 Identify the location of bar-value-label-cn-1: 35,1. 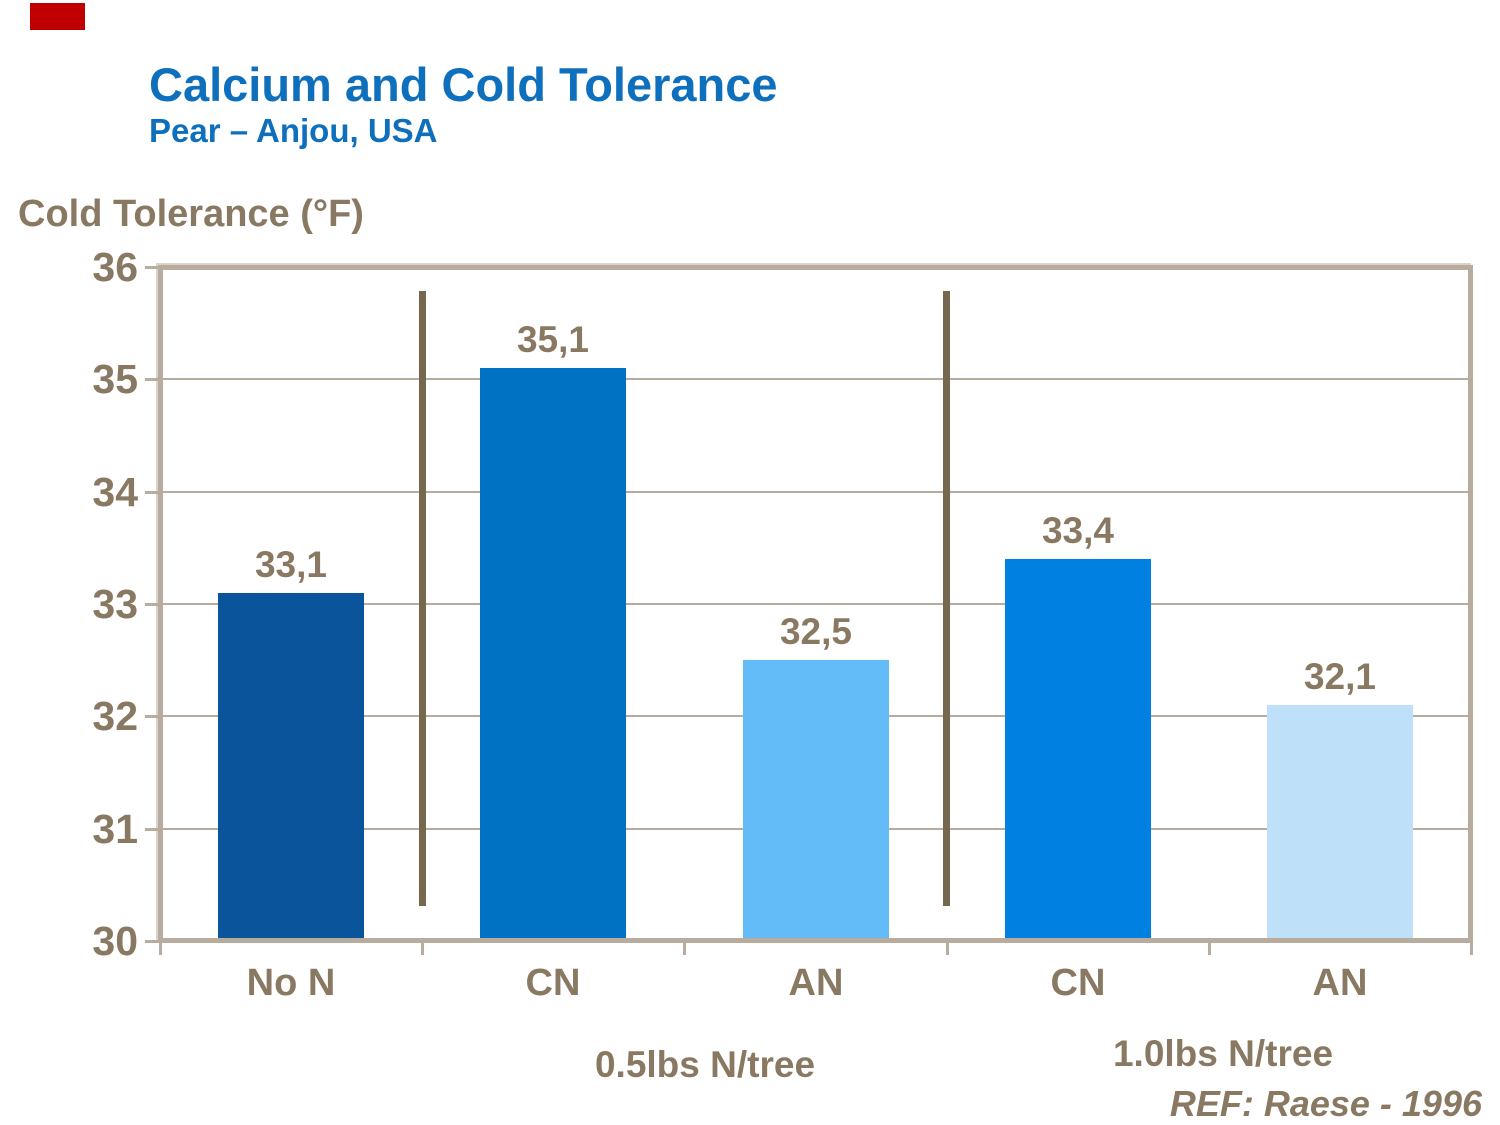
(552, 339).